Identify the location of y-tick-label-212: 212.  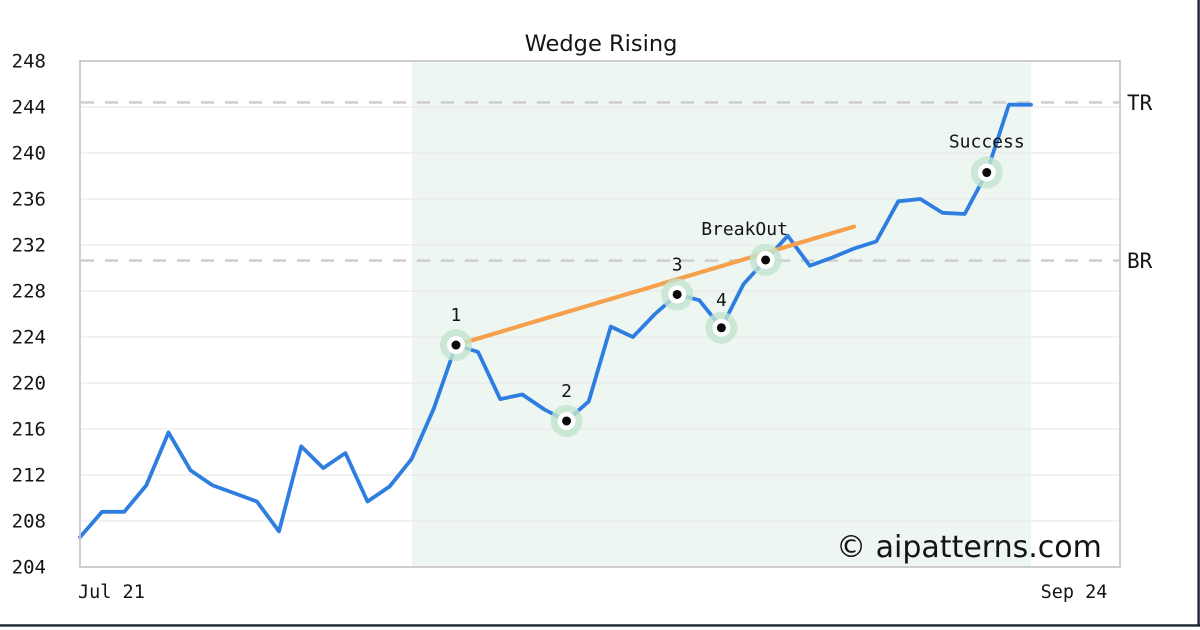
(29, 476).